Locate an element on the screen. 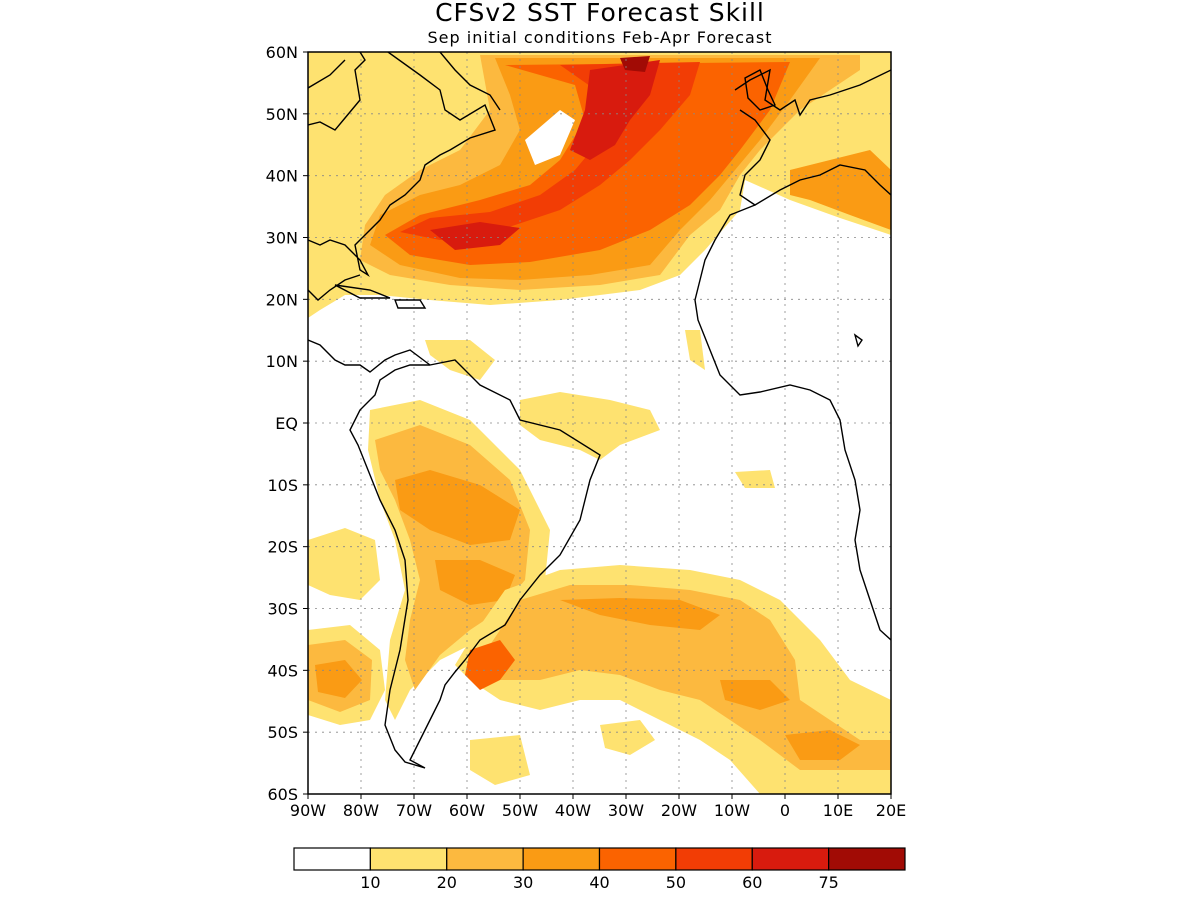 The image size is (1200, 900). colorbar-label: 30 is located at coordinates (523, 882).